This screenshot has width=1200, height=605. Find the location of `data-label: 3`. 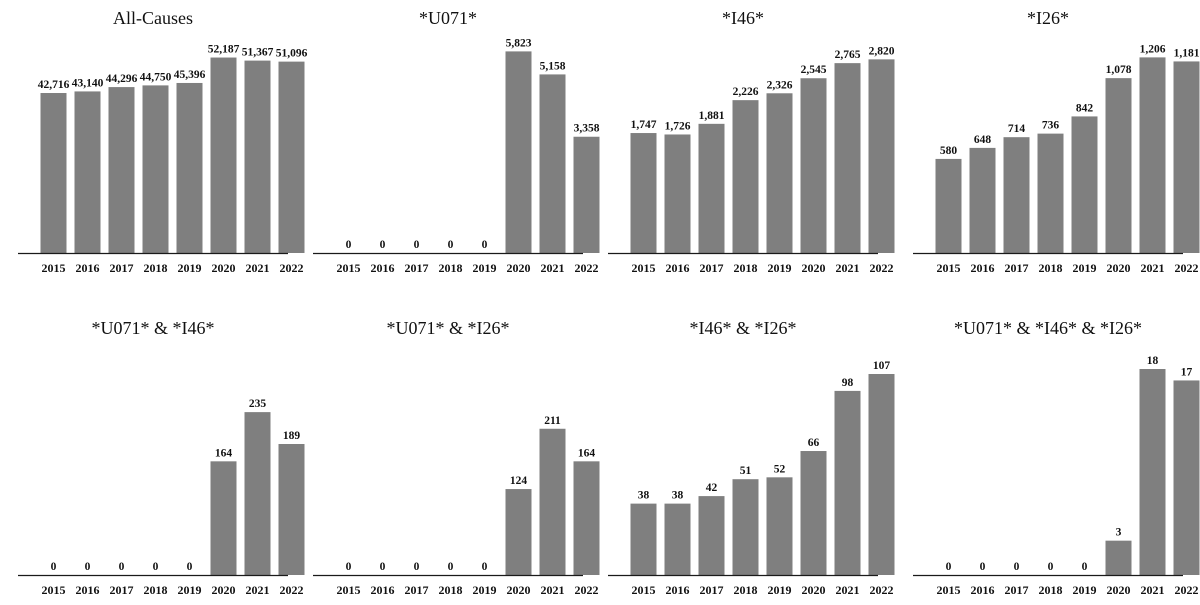

data-label: 3 is located at coordinates (1119, 533).